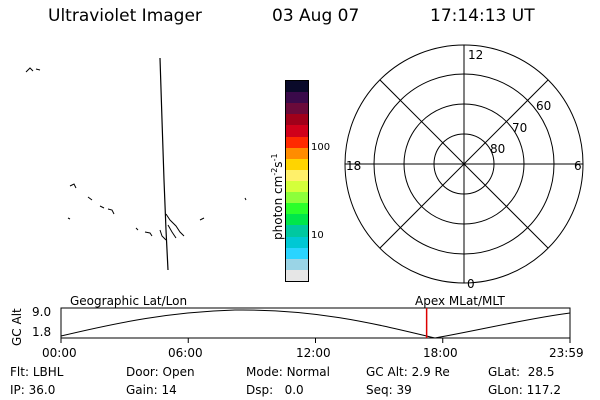 This screenshot has width=600, height=400. I want to click on status-ip: IP: 36.0, so click(33, 390).